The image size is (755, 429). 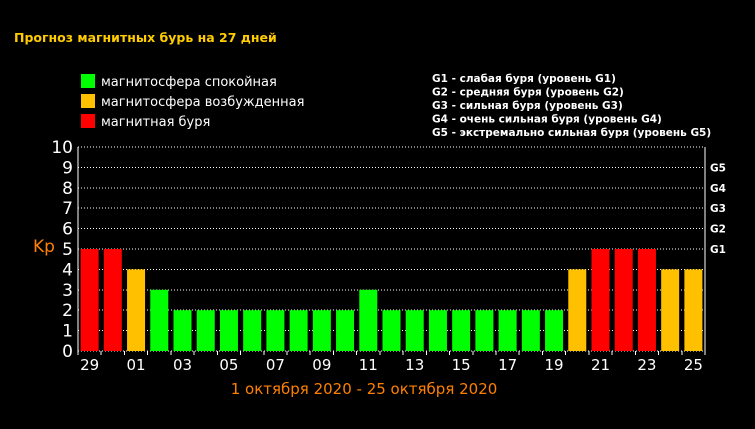 I want to click on y-tick-label: 3, so click(x=67, y=291).